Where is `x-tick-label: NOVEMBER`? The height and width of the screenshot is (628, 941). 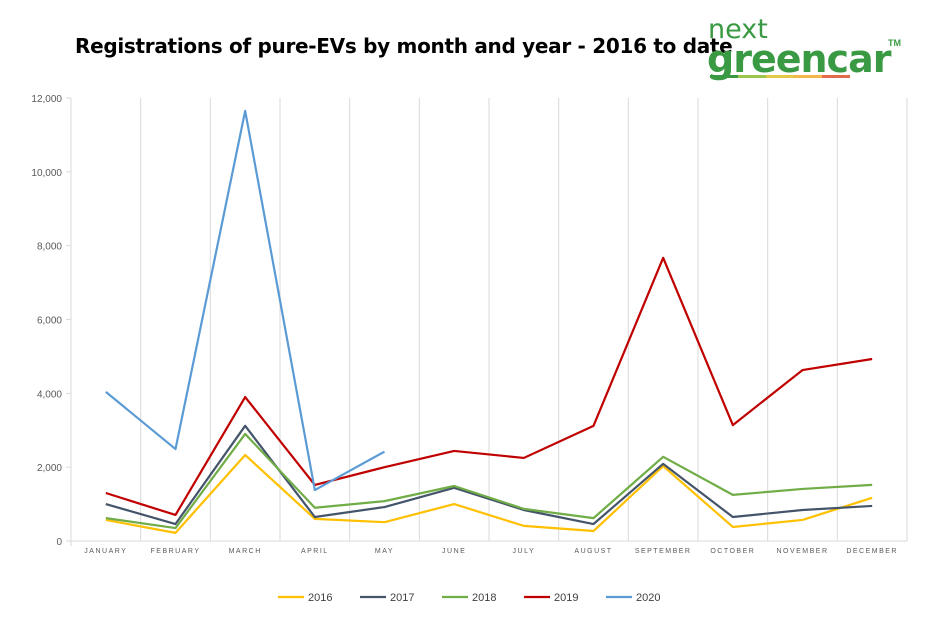
x-tick-label: NOVEMBER is located at coordinates (802, 551).